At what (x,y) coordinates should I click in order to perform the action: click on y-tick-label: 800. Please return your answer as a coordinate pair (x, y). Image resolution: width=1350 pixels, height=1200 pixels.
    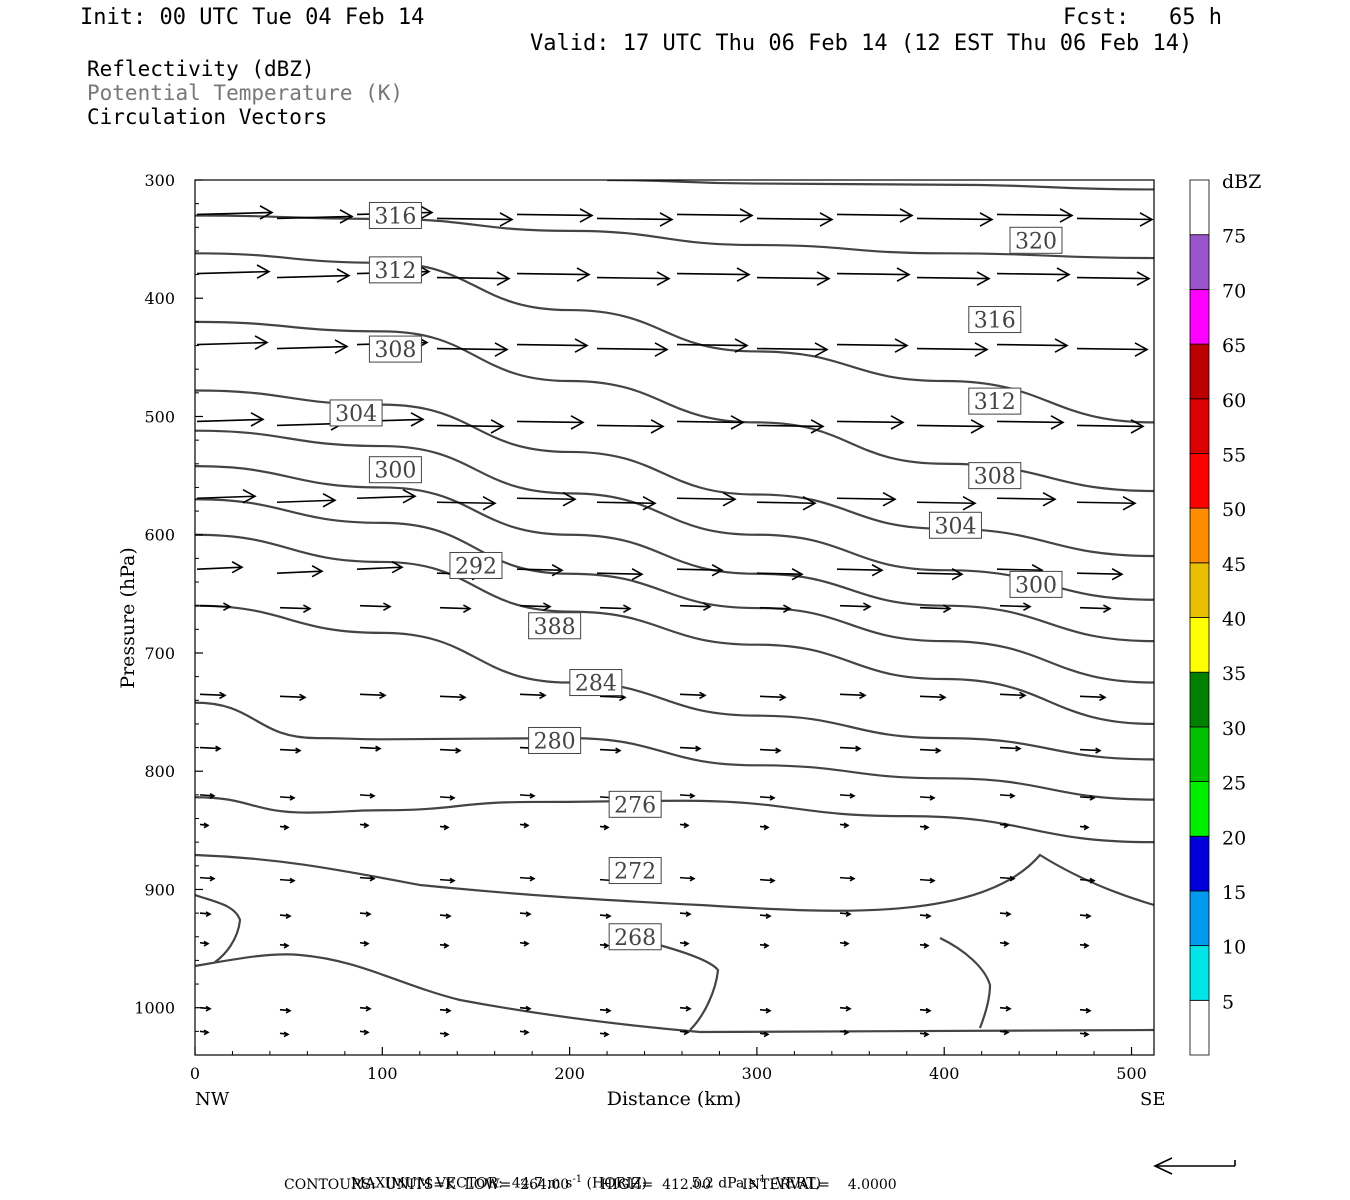
    Looking at the image, I should click on (159, 771).